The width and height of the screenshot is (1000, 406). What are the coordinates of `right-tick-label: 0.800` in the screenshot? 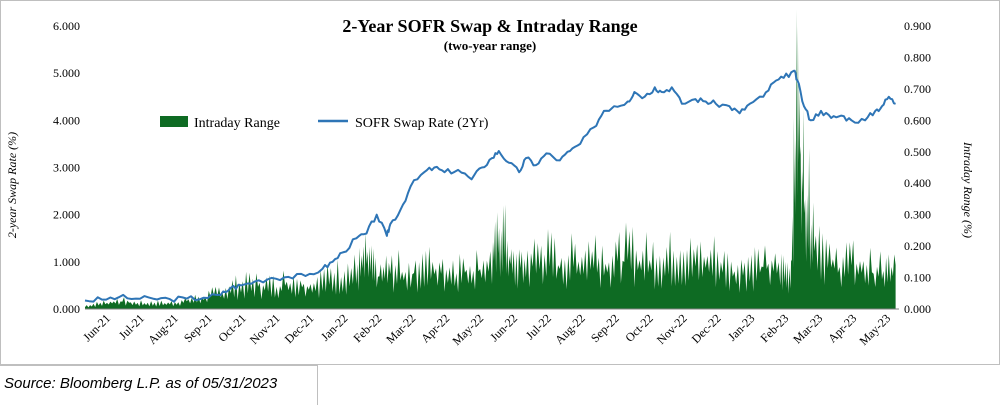 It's located at (917, 57).